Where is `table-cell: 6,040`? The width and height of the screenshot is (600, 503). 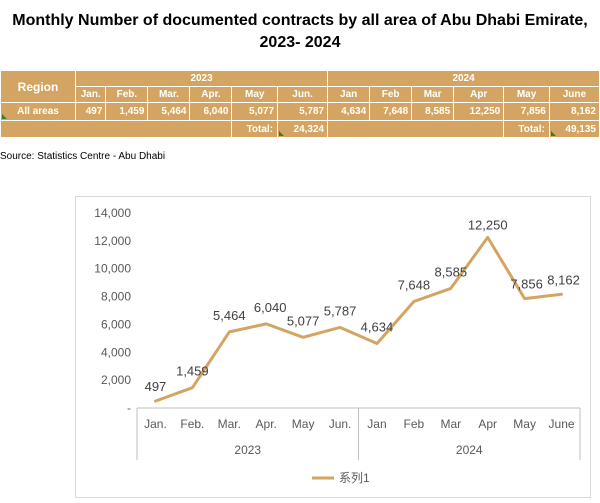 table-cell: 6,040 is located at coordinates (211, 111).